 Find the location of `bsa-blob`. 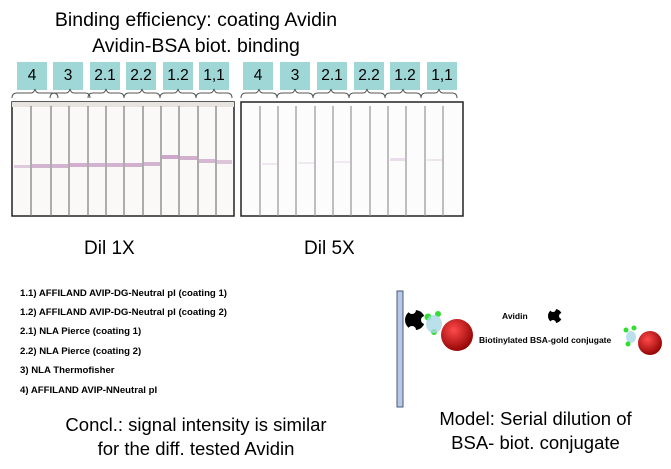

bsa-blob is located at coordinates (434, 324).